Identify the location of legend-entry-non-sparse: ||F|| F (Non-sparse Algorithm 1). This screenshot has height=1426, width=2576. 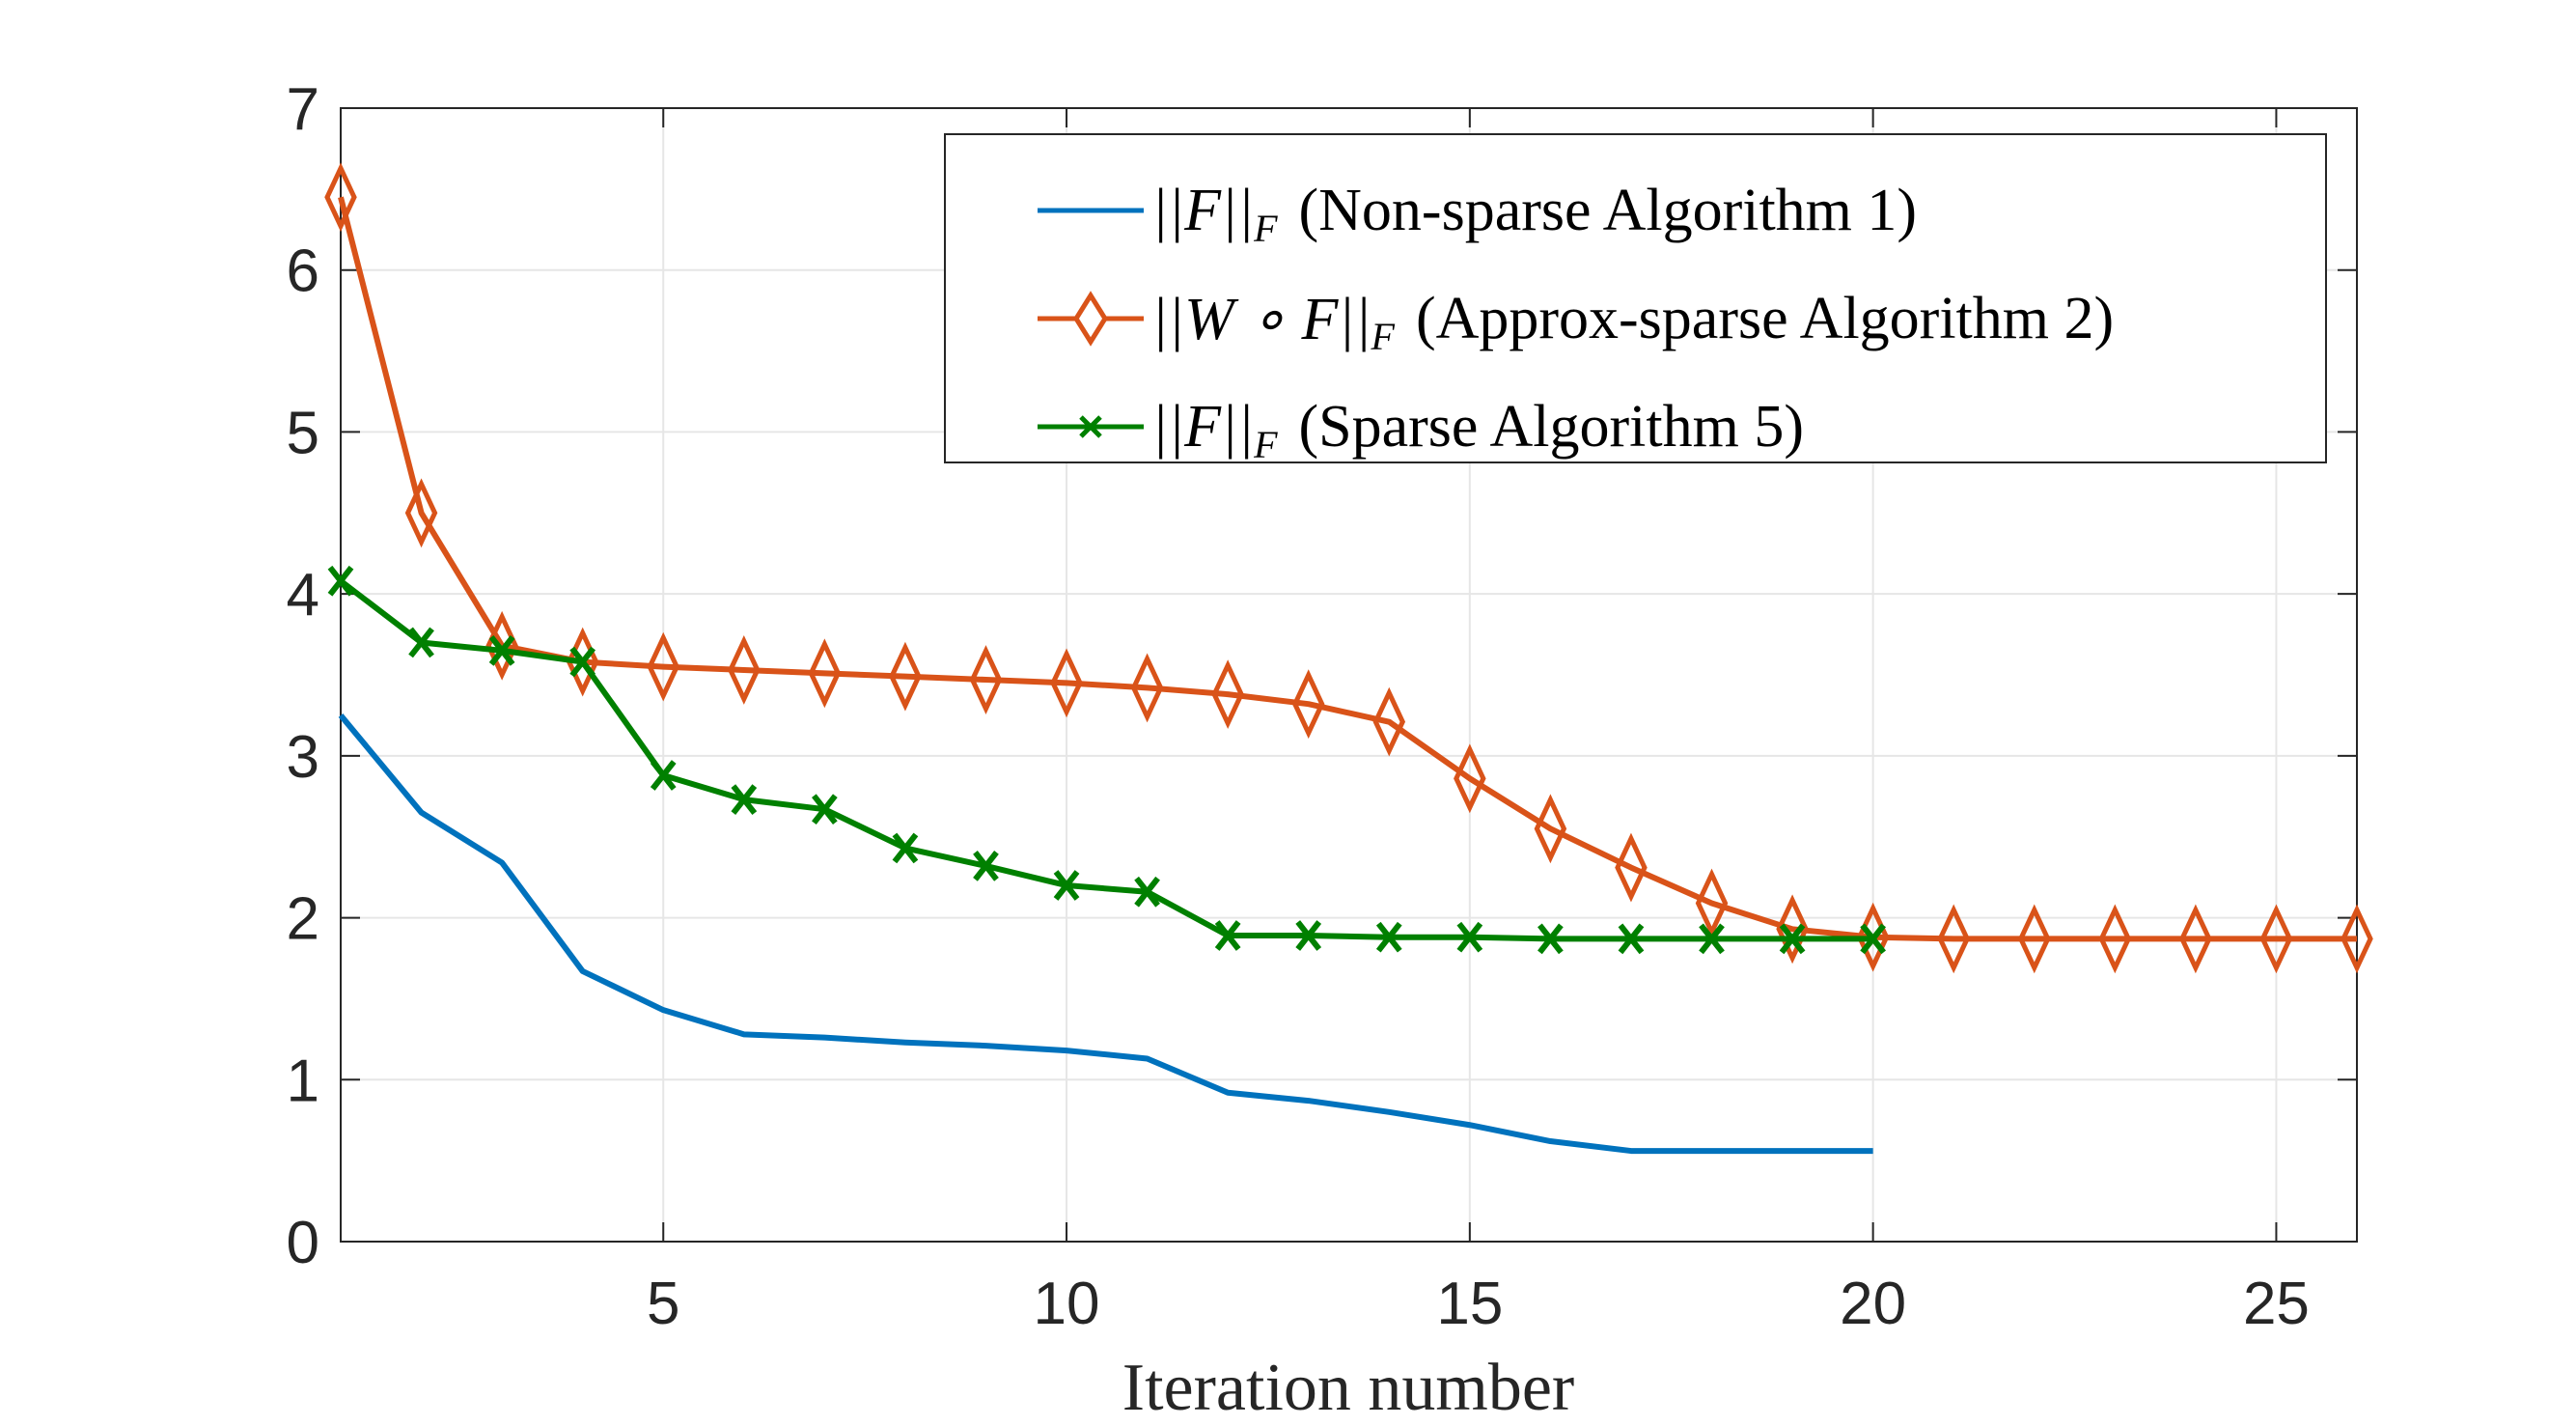
(1431, 210).